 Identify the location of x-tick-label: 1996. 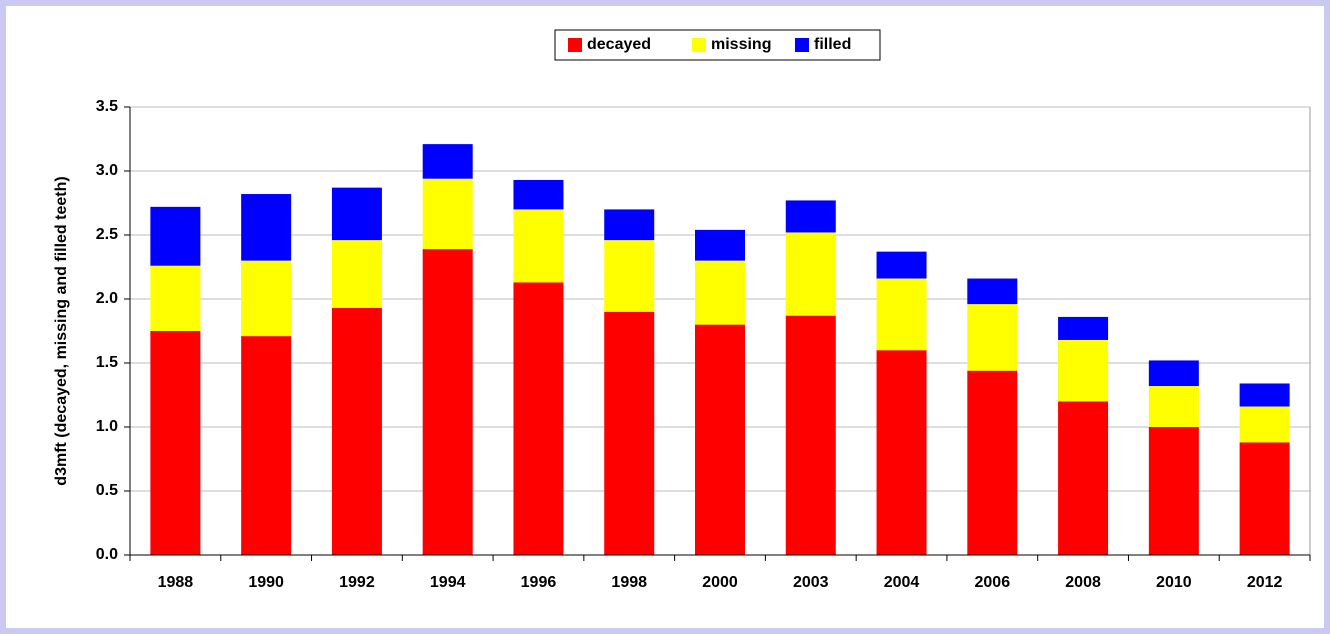
(539, 582).